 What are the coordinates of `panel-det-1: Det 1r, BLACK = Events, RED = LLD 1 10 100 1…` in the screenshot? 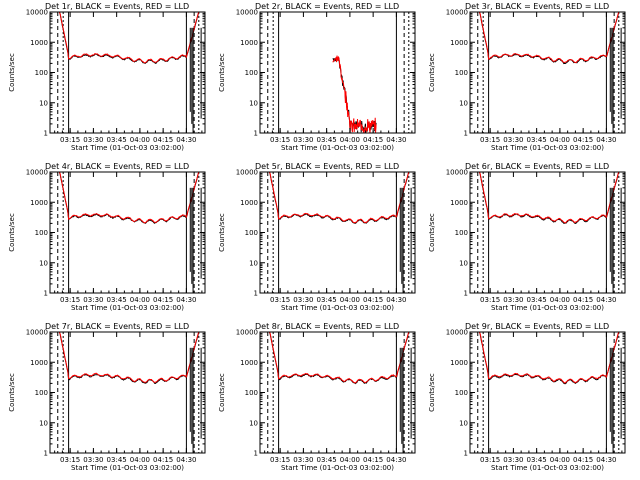 It's located at (107, 77).